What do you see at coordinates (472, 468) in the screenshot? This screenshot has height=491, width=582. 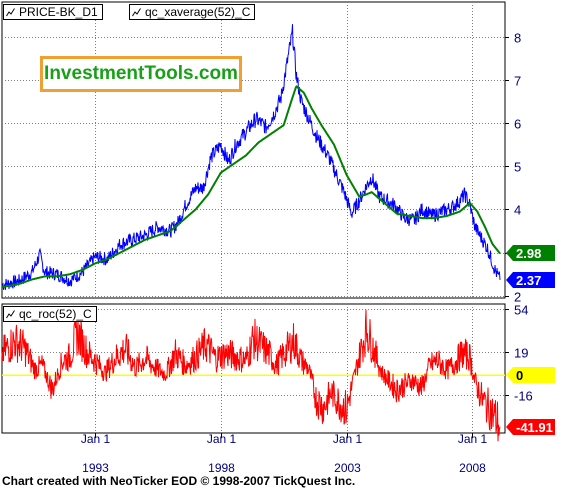 I see `x-tick-year: 2008` at bounding box center [472, 468].